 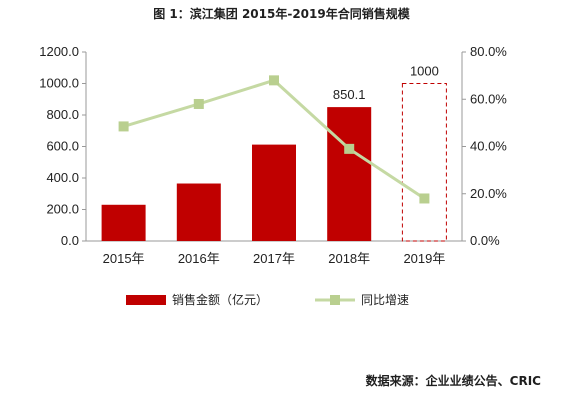 I want to click on right-axis-ticks: 0.0% 20.0% 40.0% 60.0% 80.0%, so click(x=484, y=146).